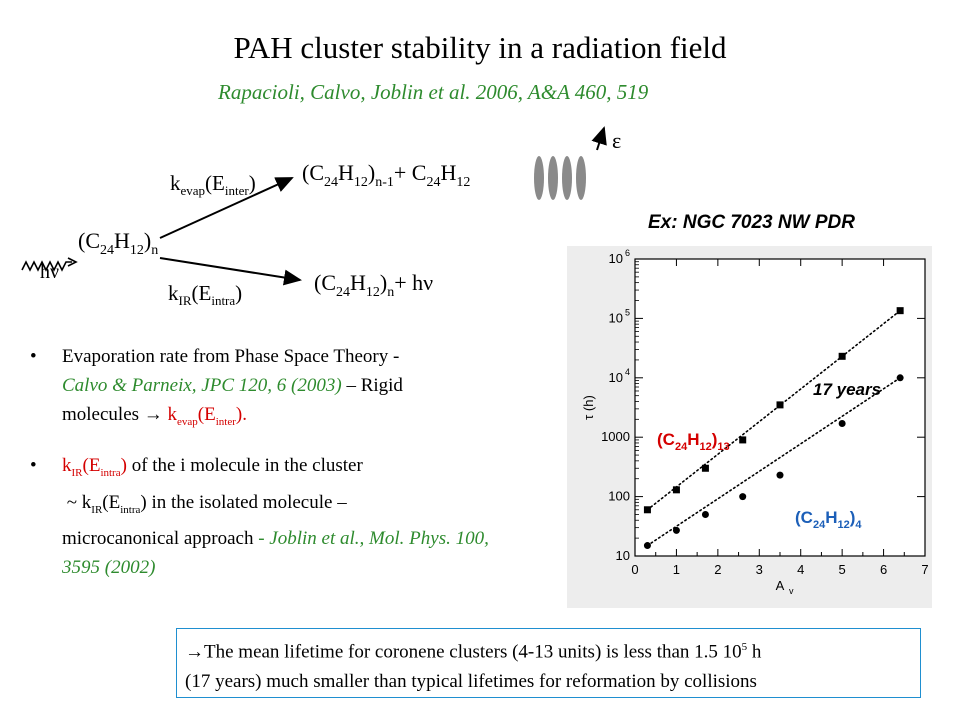 Image resolution: width=960 pixels, height=720 pixels. I want to click on calvo-reference: Calvo & Parneix, JPC 120, 6 (2003), so click(202, 385).